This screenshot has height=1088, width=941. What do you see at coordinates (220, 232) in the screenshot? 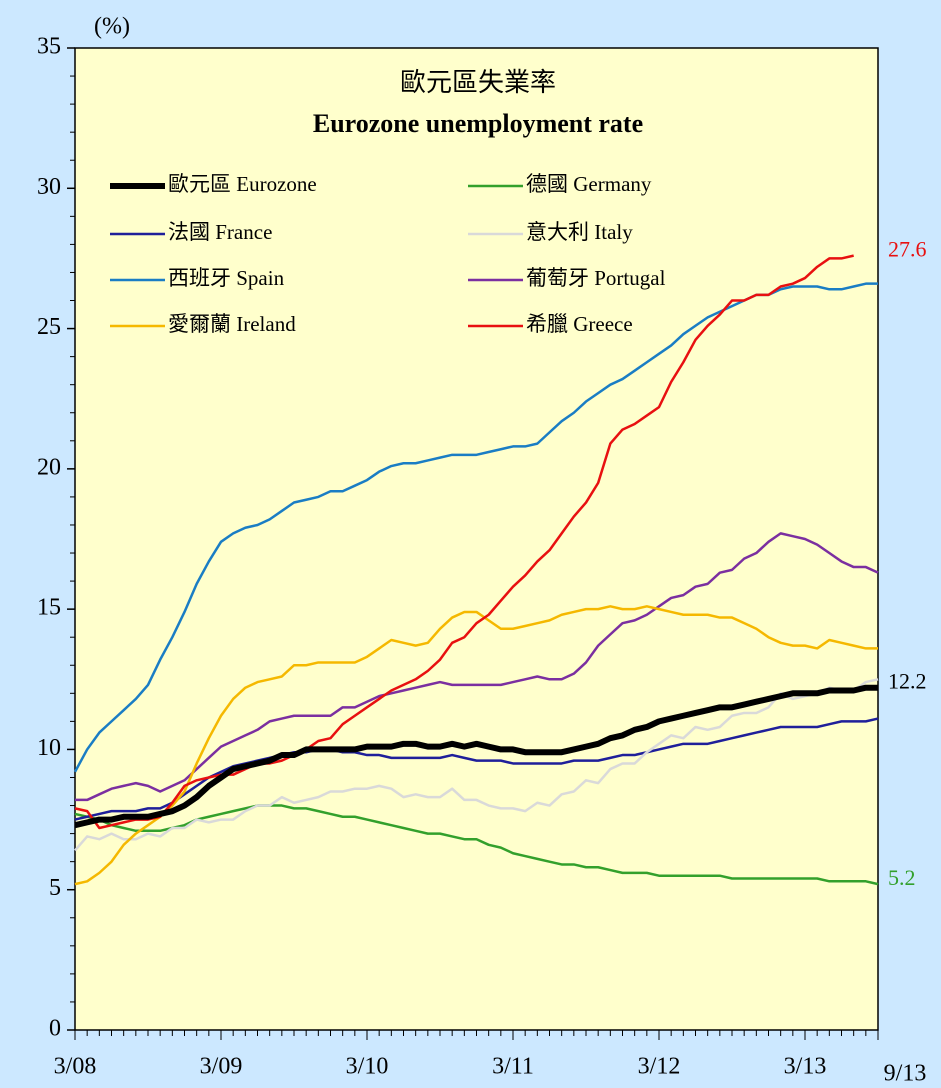
I see `legend-label: 法國 France` at bounding box center [220, 232].